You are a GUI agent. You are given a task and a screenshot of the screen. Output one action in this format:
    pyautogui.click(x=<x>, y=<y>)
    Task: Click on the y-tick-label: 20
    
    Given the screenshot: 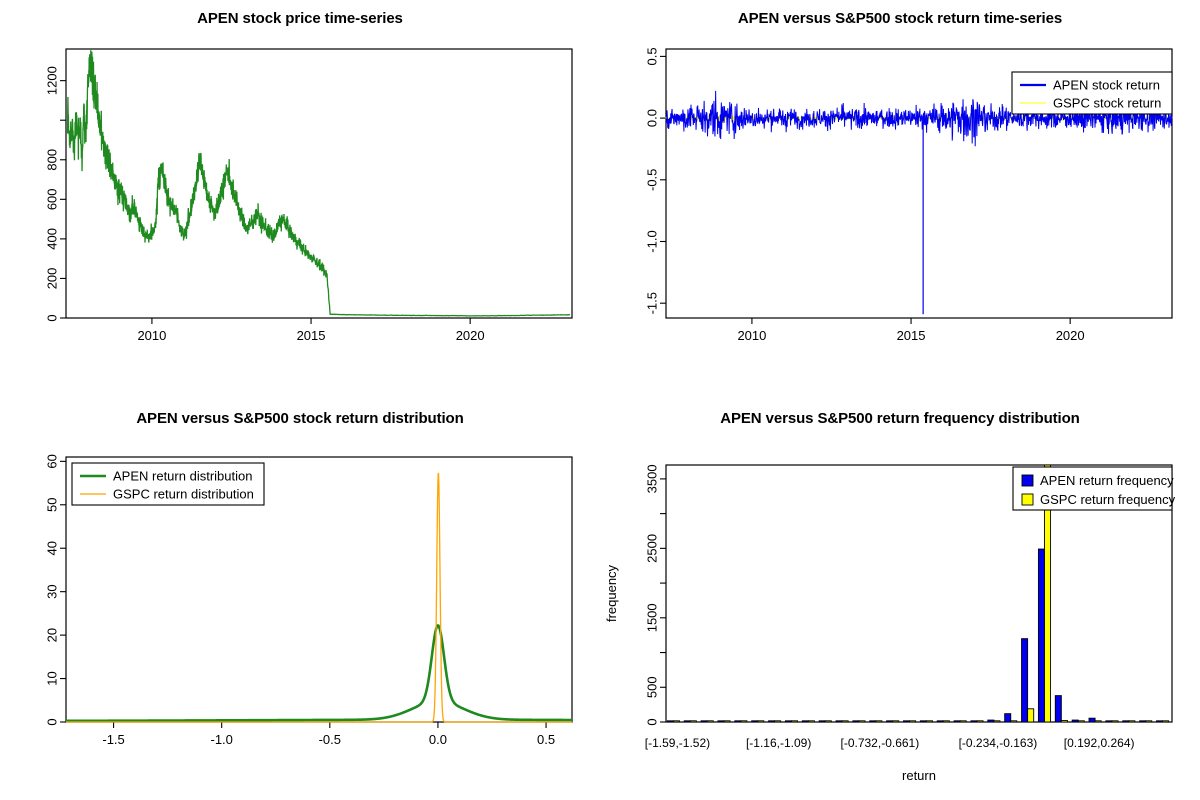 What is the action you would take?
    pyautogui.click(x=52, y=635)
    